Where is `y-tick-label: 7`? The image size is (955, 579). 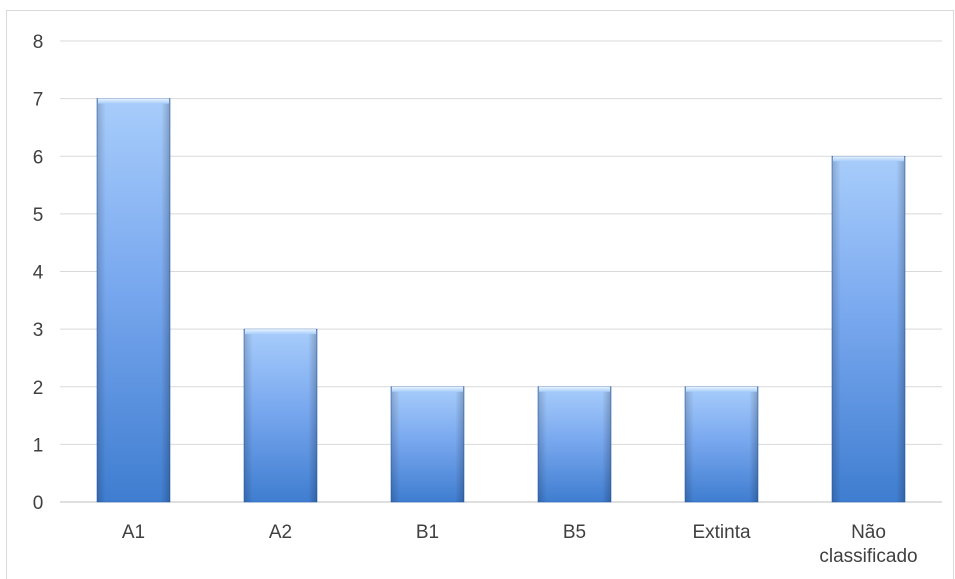
y-tick-label: 7 is located at coordinates (38, 100).